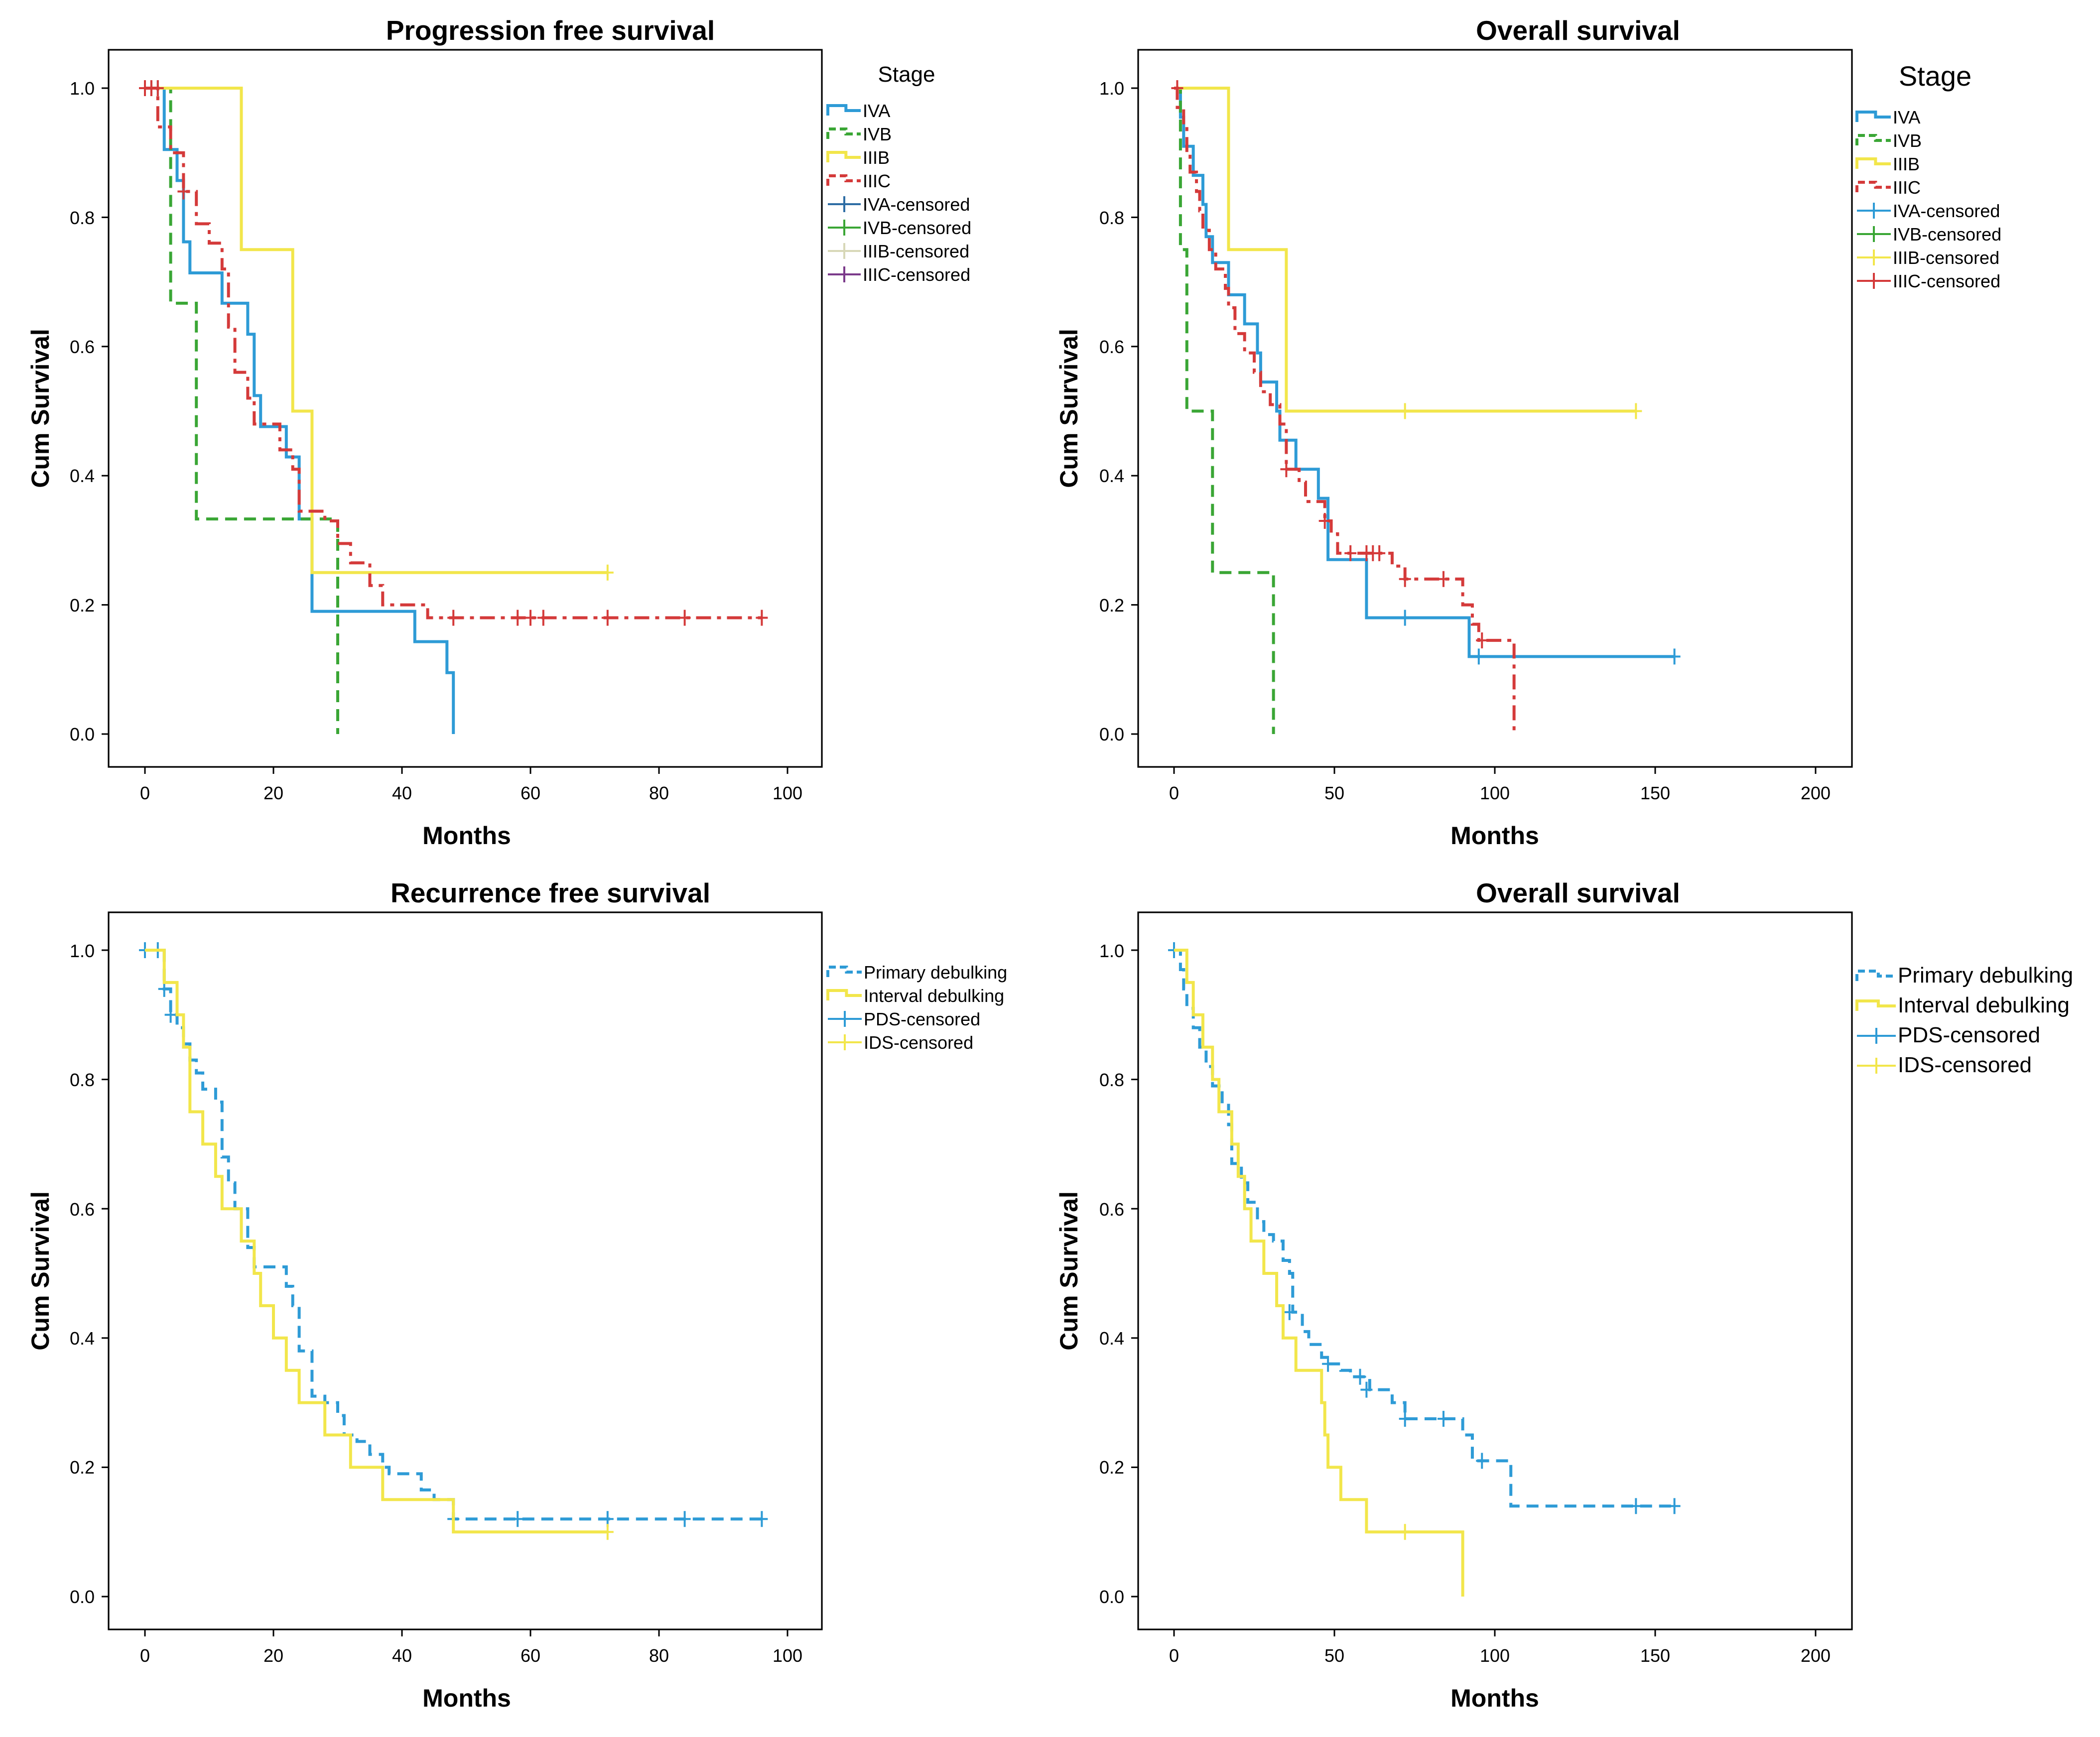  What do you see at coordinates (1334, 1655) in the screenshot?
I see `x-tick-label: 50` at bounding box center [1334, 1655].